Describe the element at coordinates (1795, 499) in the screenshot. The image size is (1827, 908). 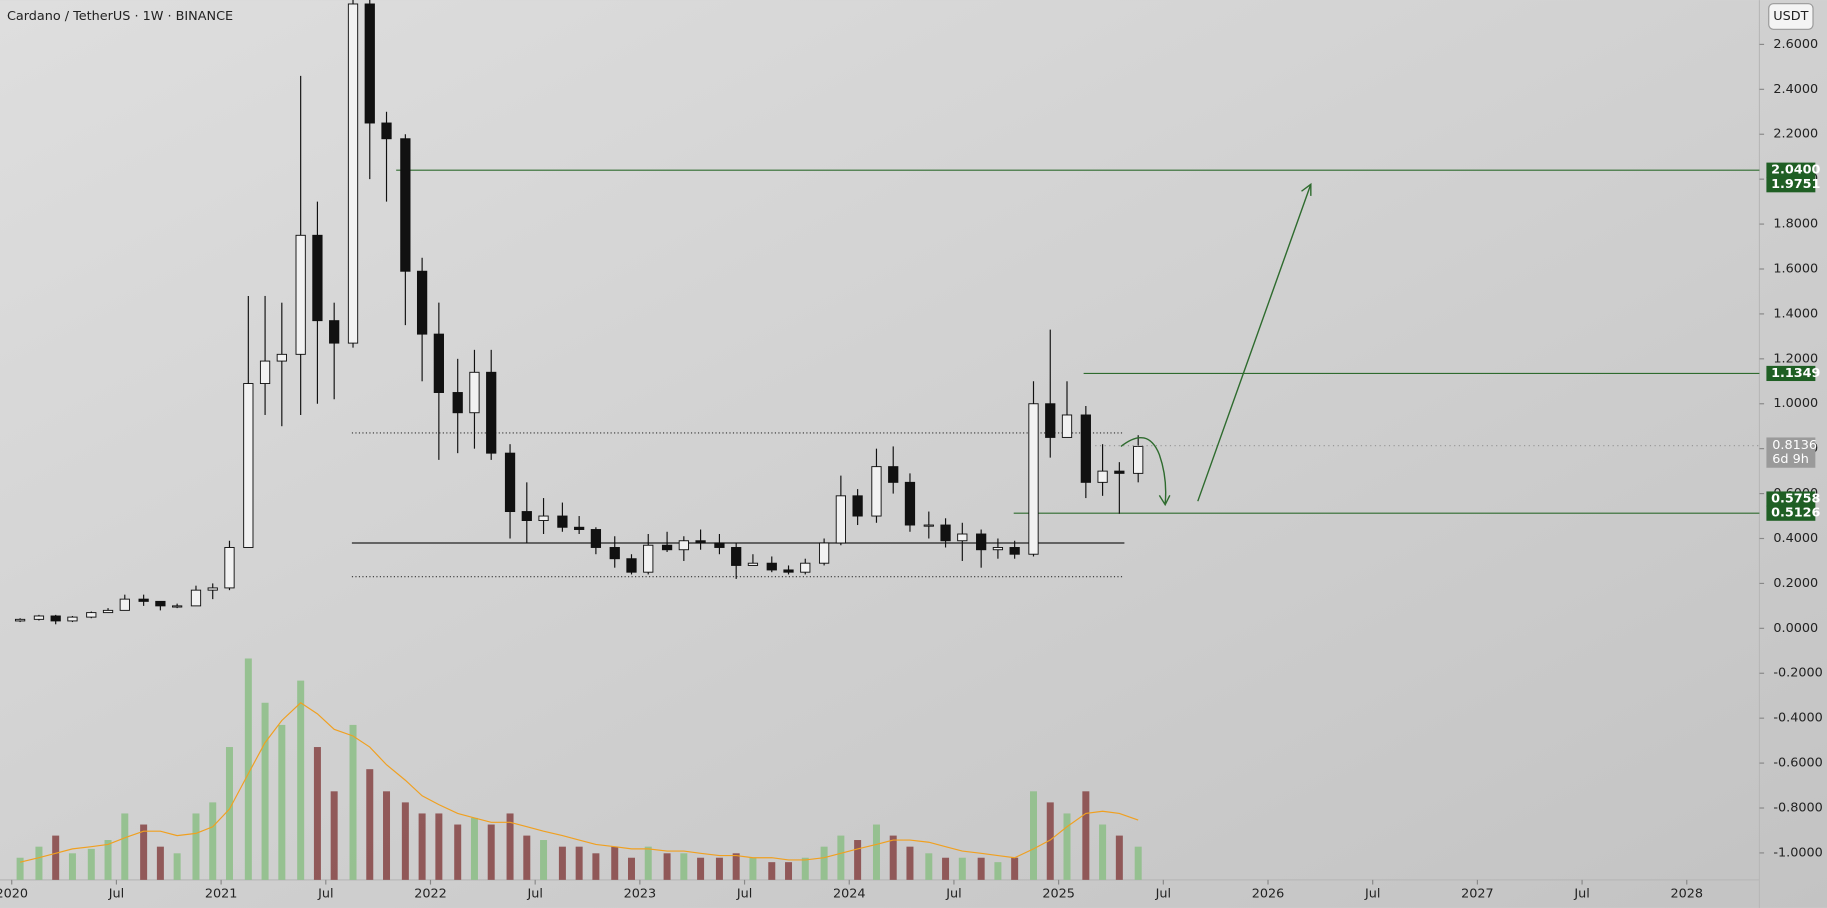
I see `level-label: 0.5758` at that location.